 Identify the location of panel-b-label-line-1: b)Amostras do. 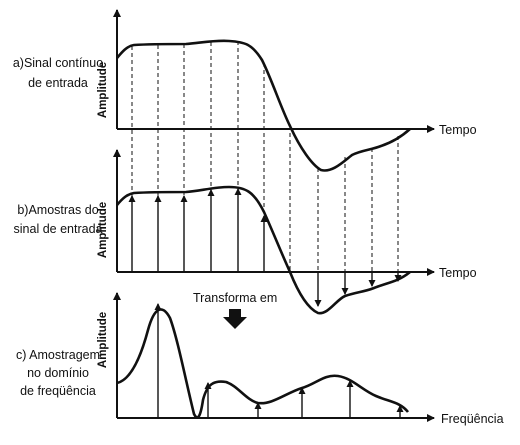
(57, 210).